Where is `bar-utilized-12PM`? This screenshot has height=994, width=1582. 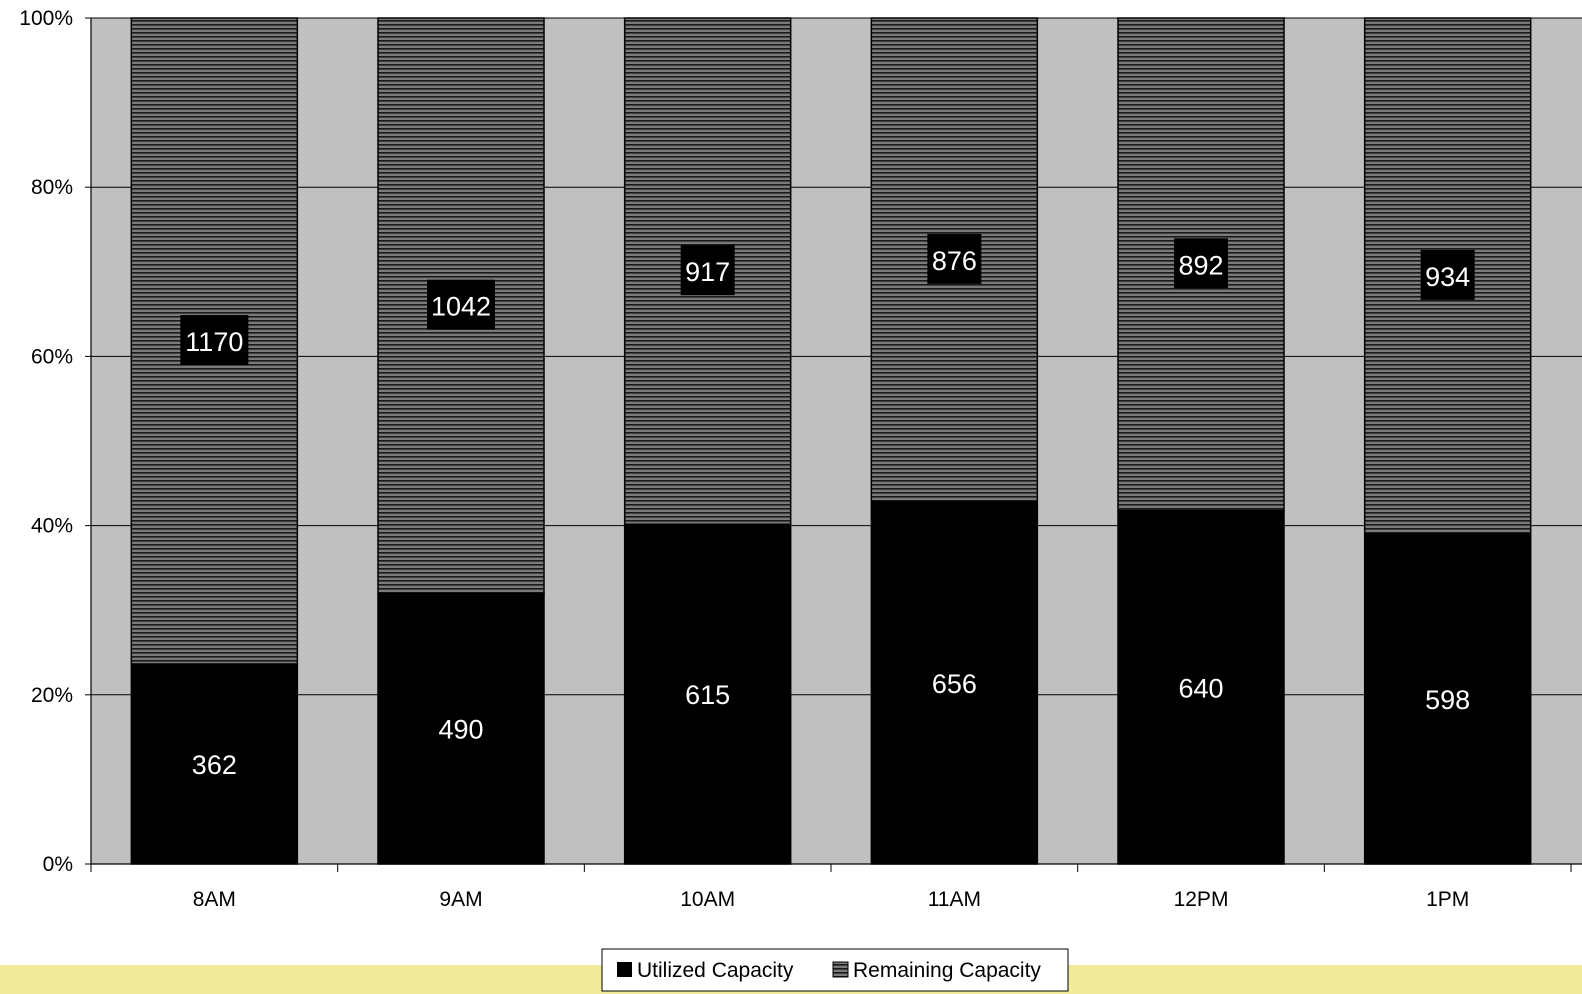
bar-utilized-12PM is located at coordinates (1201, 687).